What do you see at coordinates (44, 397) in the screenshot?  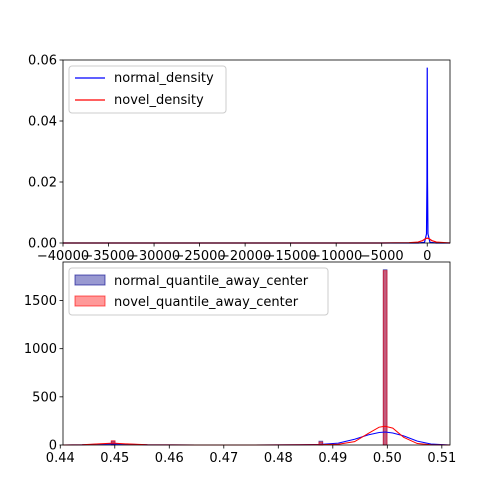 I see `bottom-y-tick-label: 500` at bounding box center [44, 397].